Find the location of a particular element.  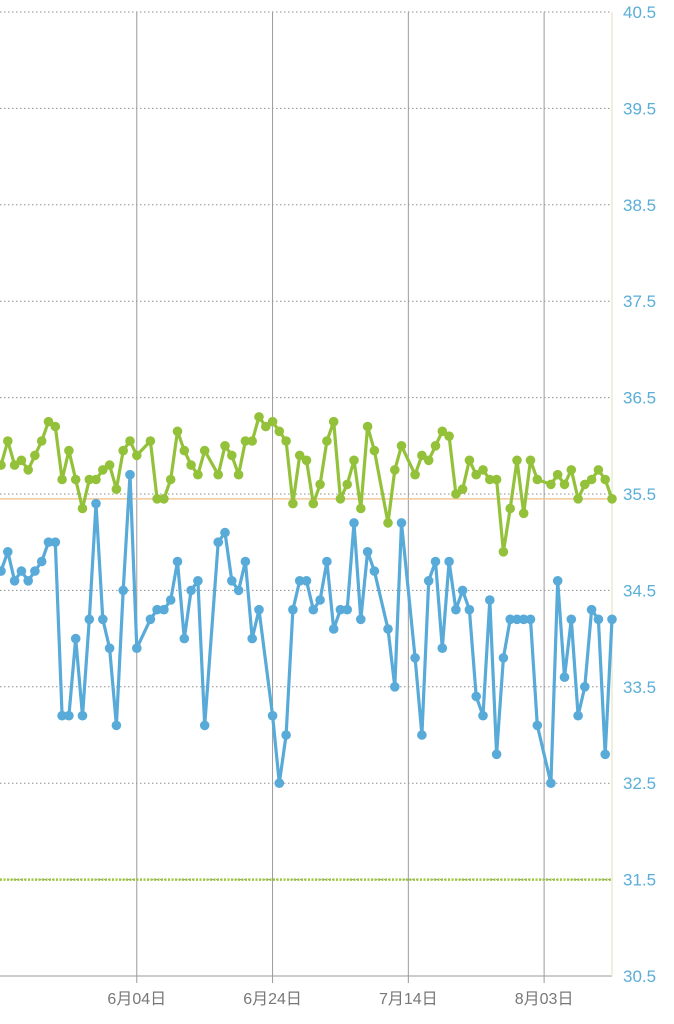

y-tick-label: 36.5 is located at coordinates (639, 398).